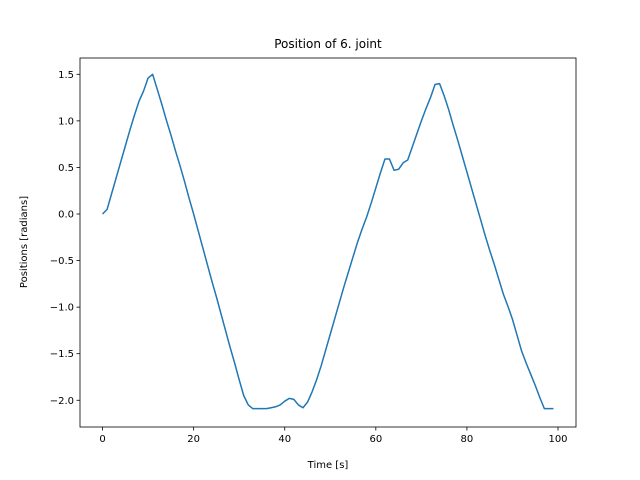 This screenshot has width=640, height=480. I want to click on chart-title: Position of 6. joint, so click(328, 44).